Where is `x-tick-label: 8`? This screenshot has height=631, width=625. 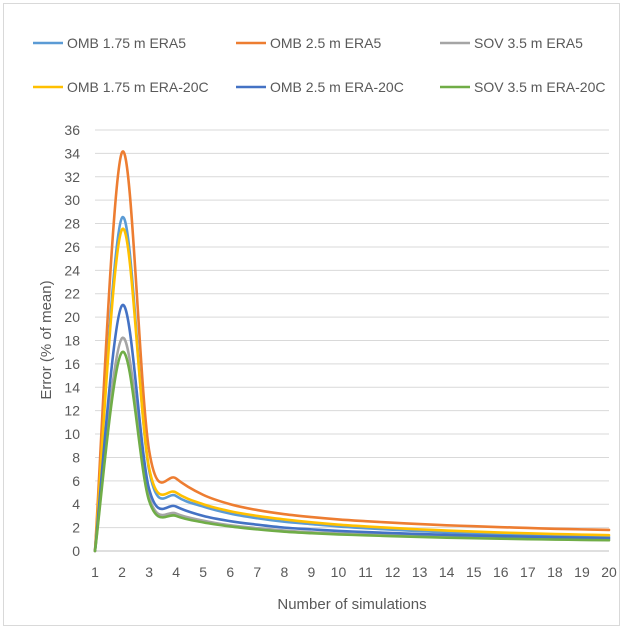
x-tick-label: 8 is located at coordinates (284, 572).